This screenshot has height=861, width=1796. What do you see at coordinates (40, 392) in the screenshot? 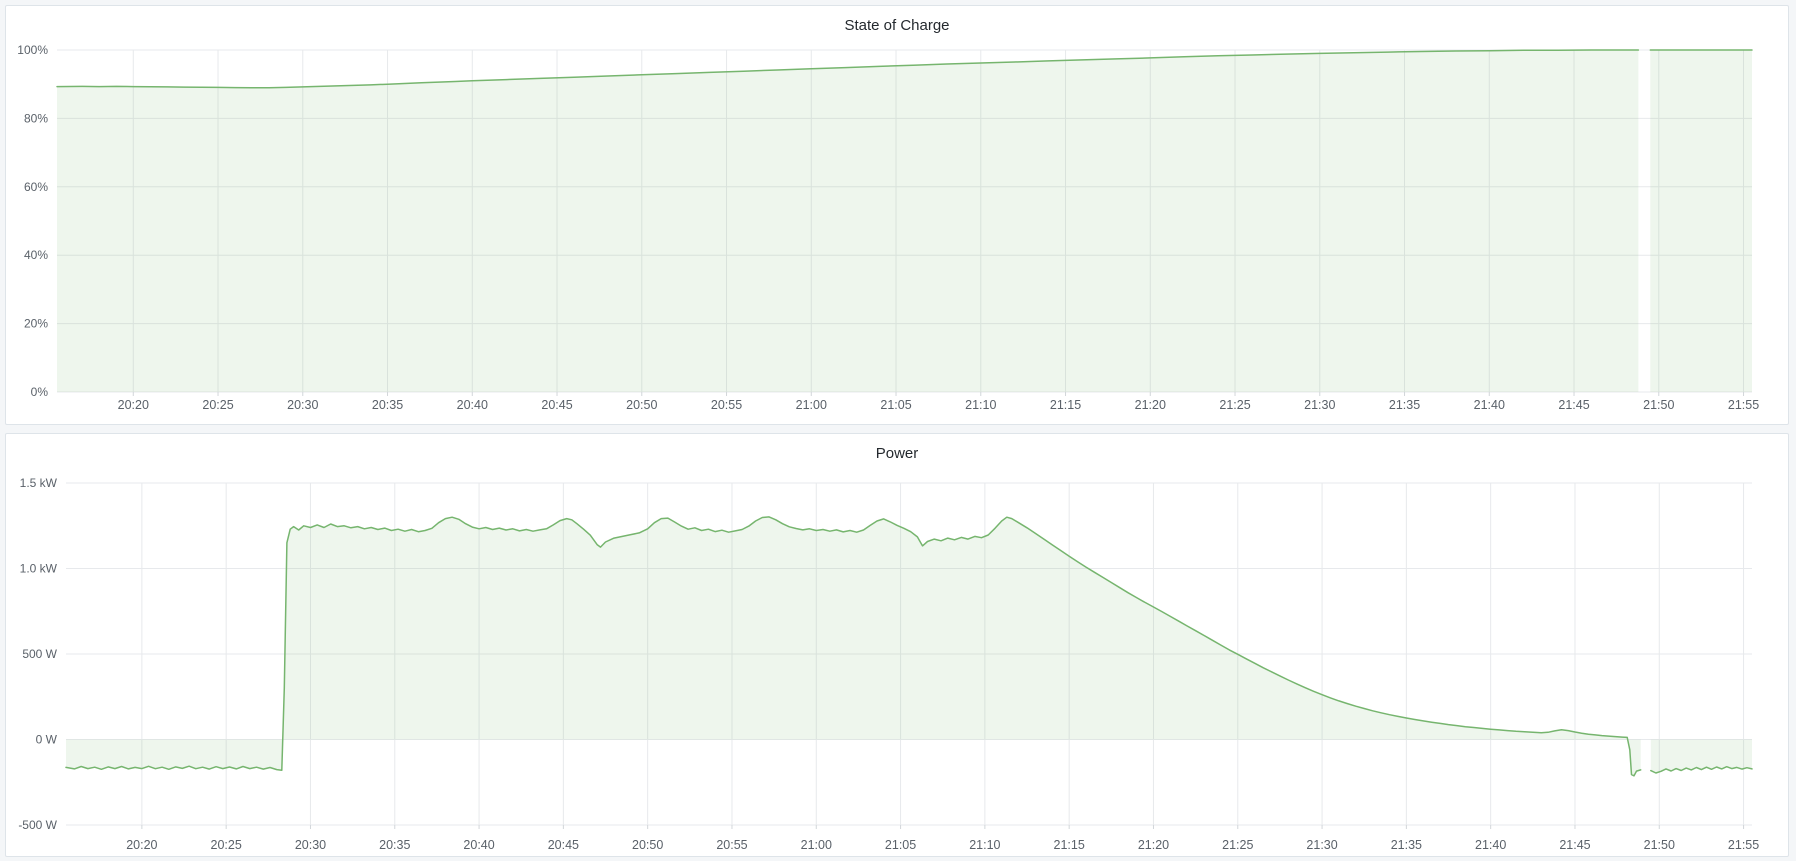
I see `svg-text: 0%` at bounding box center [40, 392].